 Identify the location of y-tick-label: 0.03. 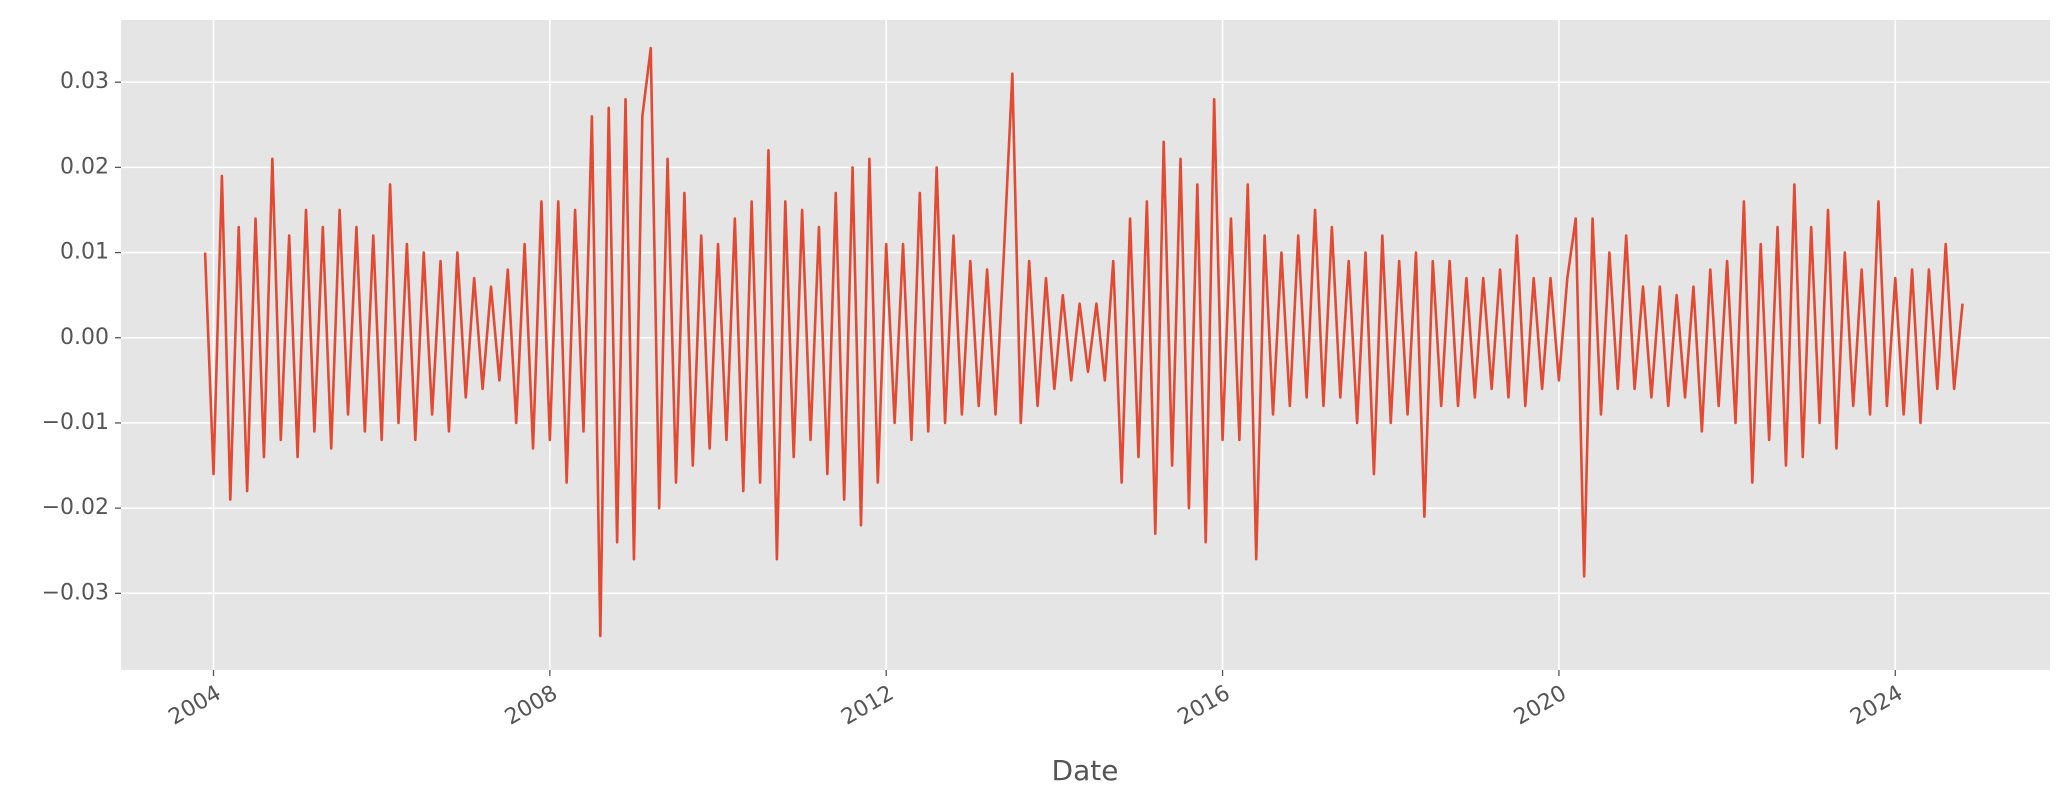
(84, 81).